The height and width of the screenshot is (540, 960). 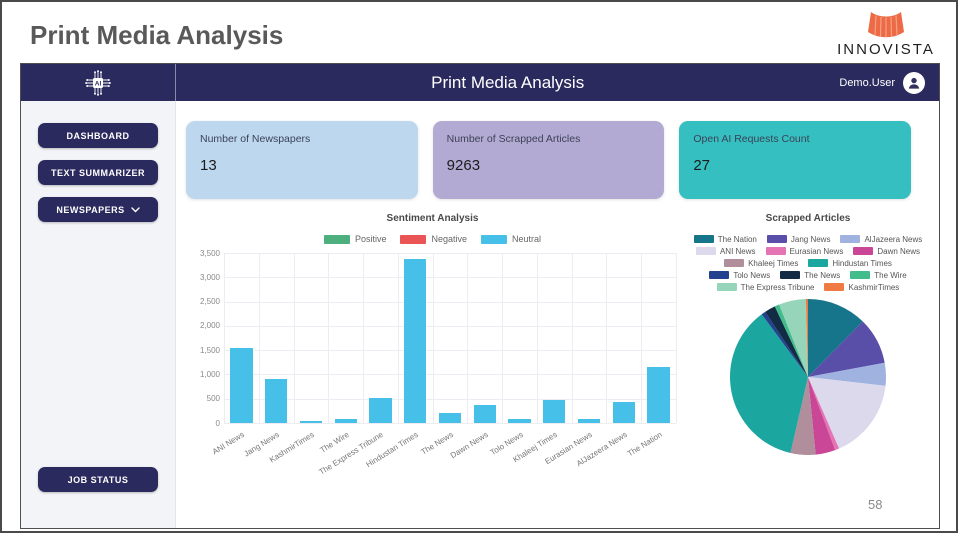 I want to click on bar-aljazeera-news, so click(x=623, y=412).